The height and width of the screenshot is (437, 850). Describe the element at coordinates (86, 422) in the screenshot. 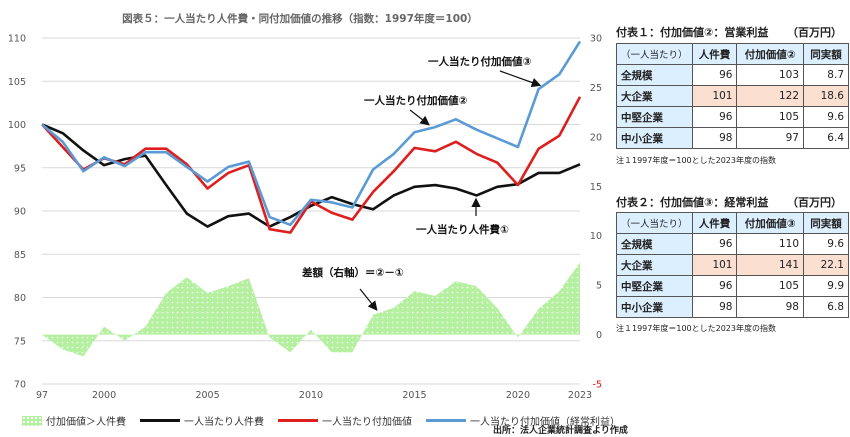

I see `legend-label: 付加価値＞人件費` at that location.